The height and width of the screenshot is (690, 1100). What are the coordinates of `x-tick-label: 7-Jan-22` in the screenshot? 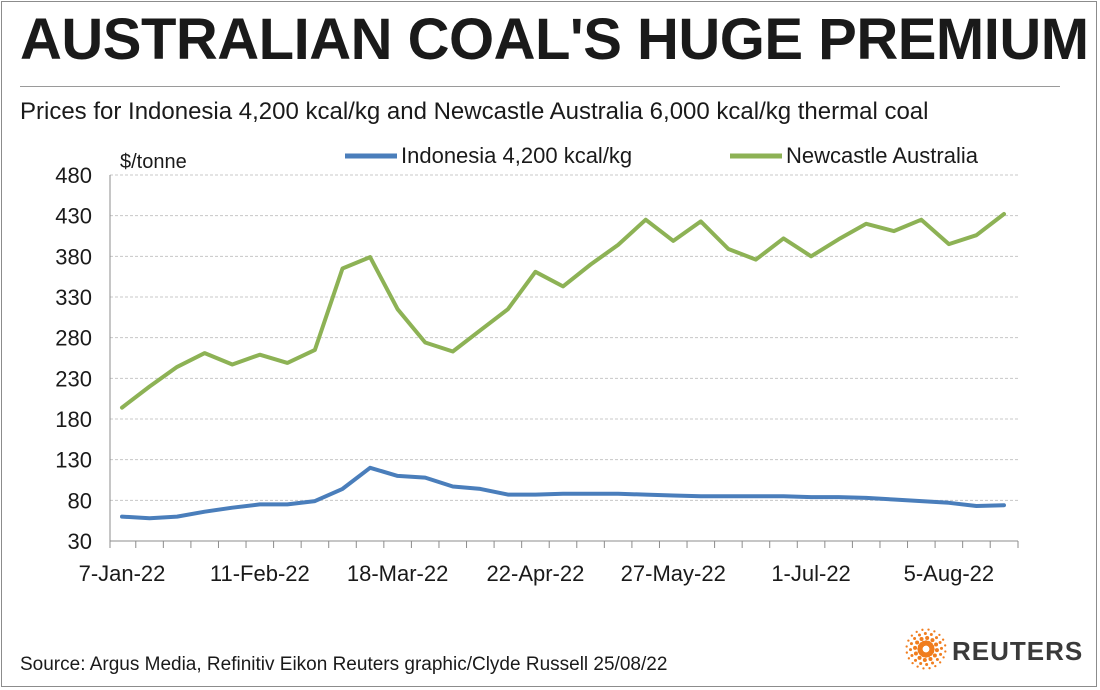 It's located at (122, 573).